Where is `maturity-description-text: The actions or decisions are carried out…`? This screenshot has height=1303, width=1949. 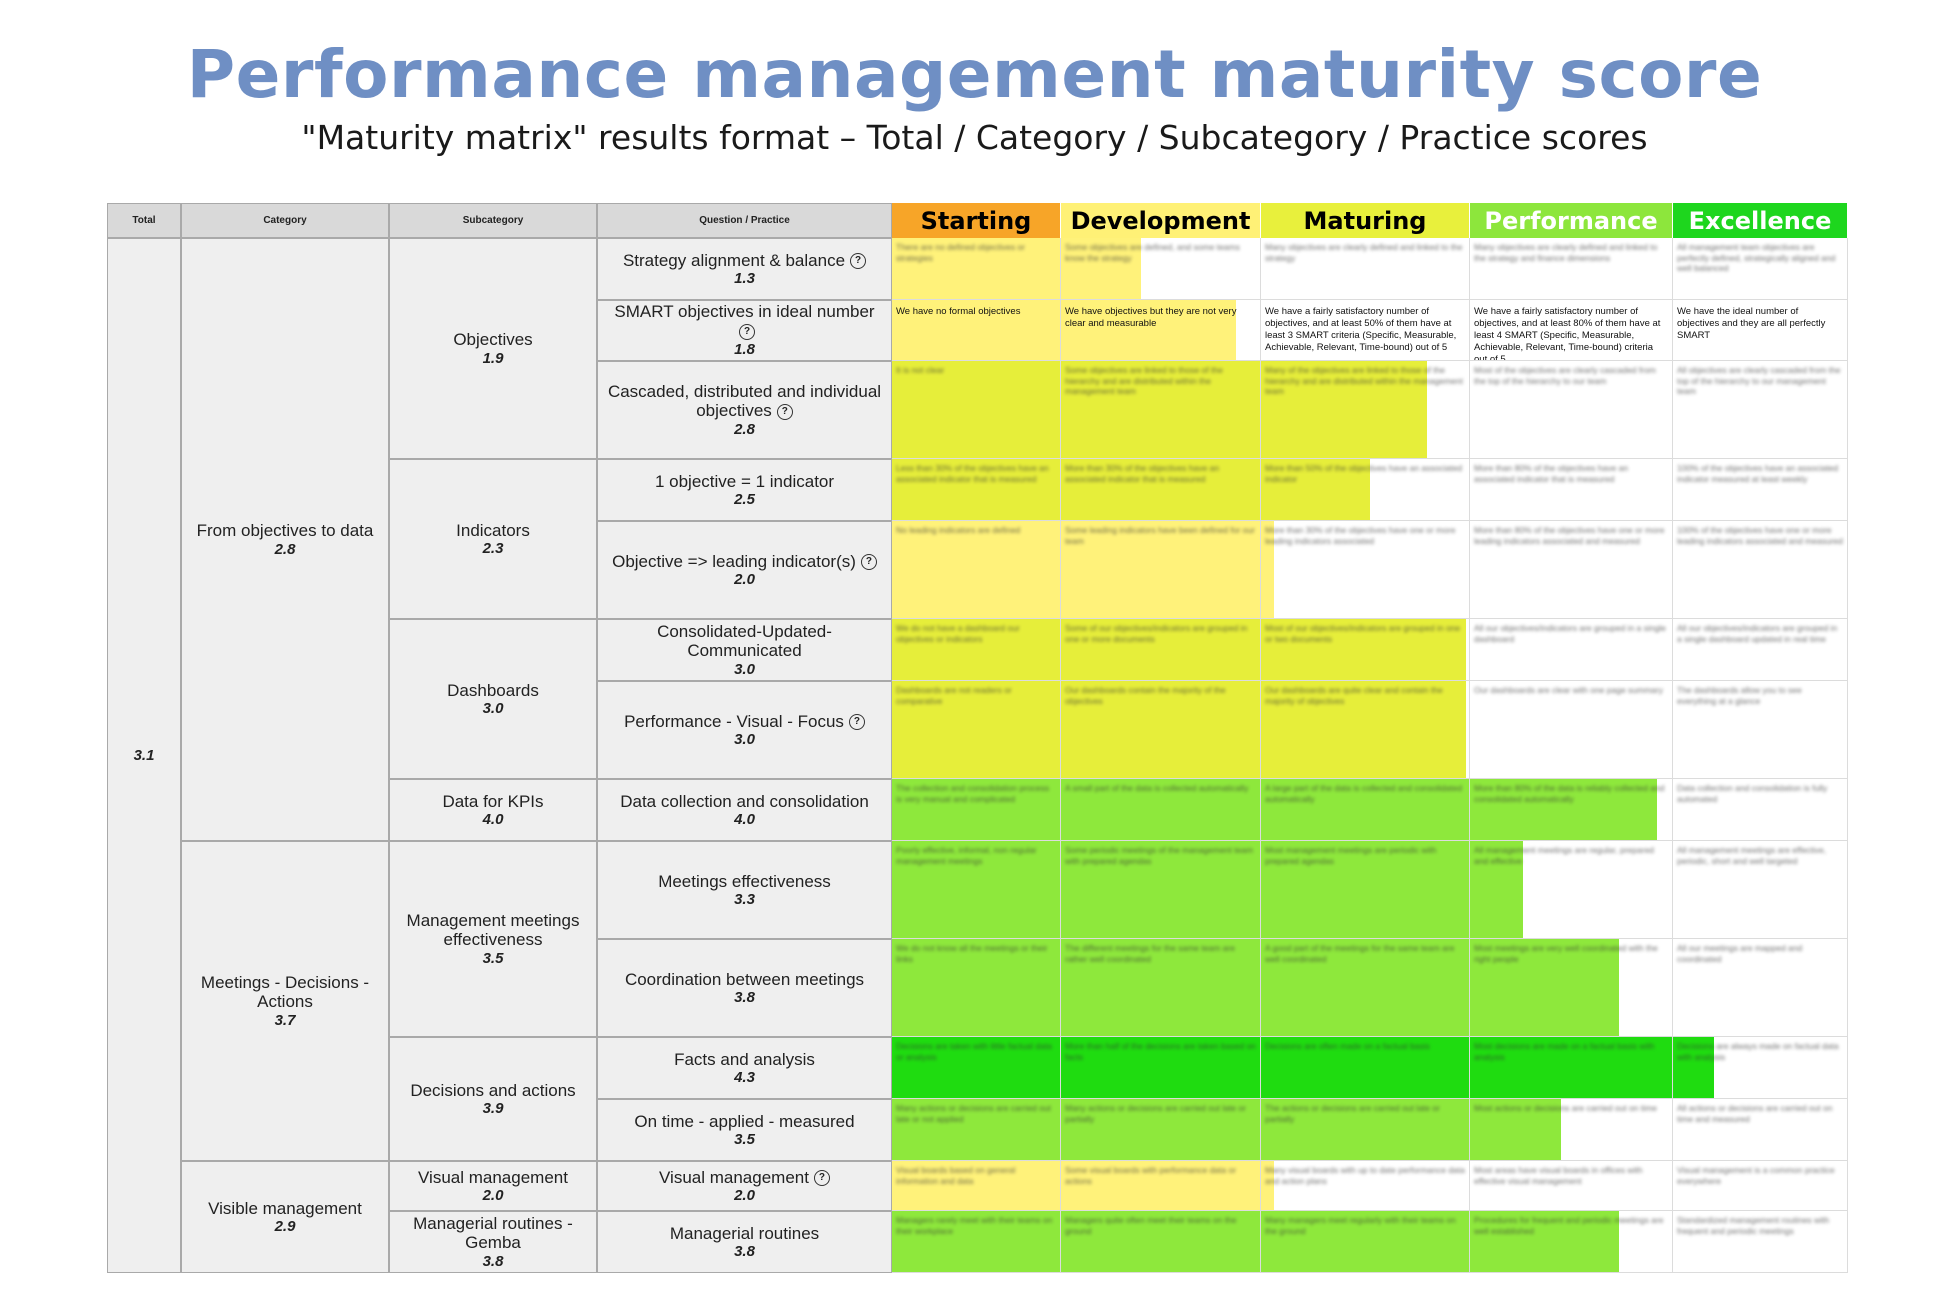
maturity-description-text: The actions or decisions are carried out… is located at coordinates (1352, 1113).